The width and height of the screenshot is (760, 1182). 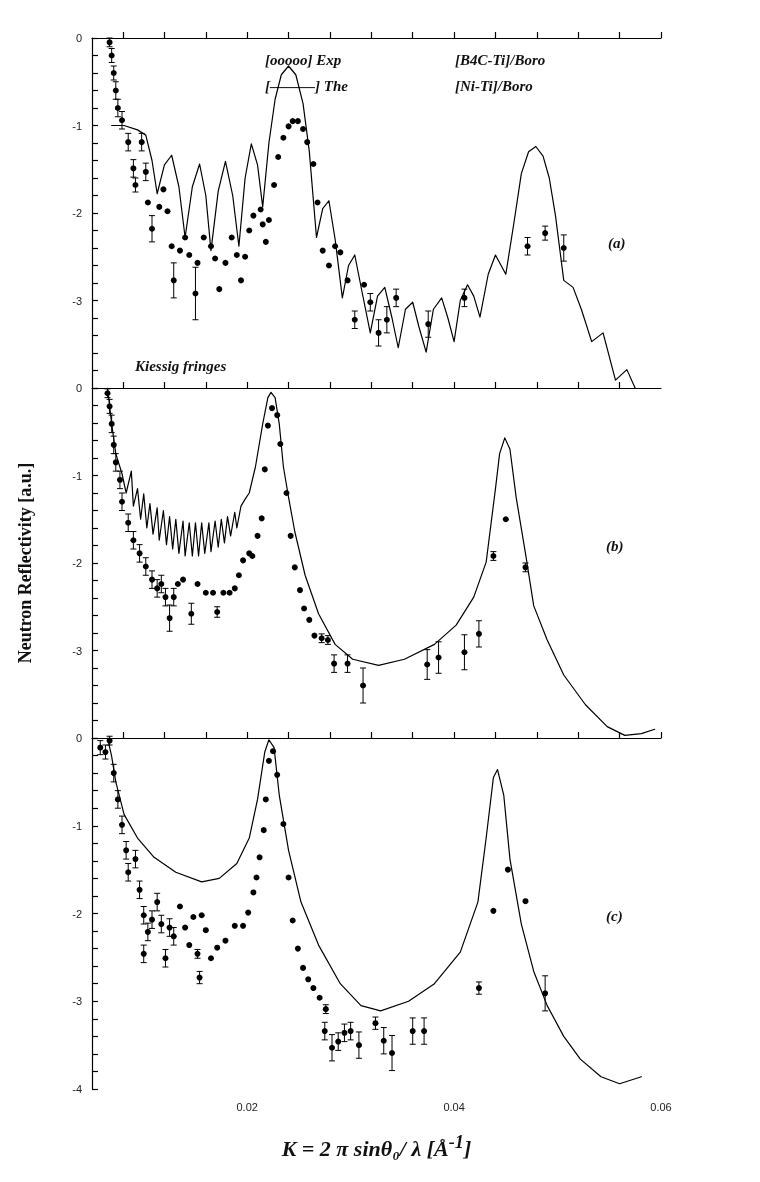 What do you see at coordinates (615, 546) in the screenshot?
I see `annotation: (b)` at bounding box center [615, 546].